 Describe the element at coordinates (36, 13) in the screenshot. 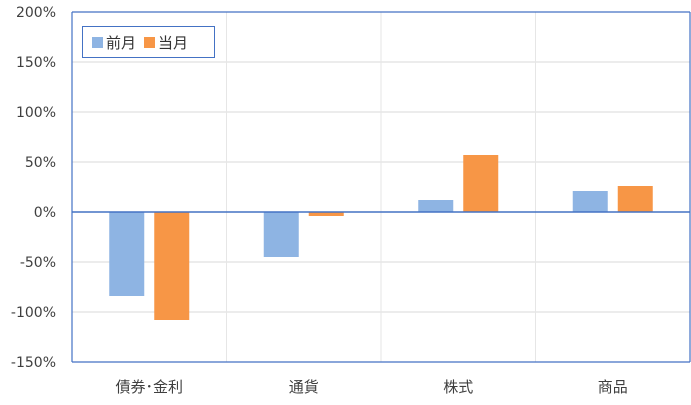

I see `y-tick-label: 200%` at that location.